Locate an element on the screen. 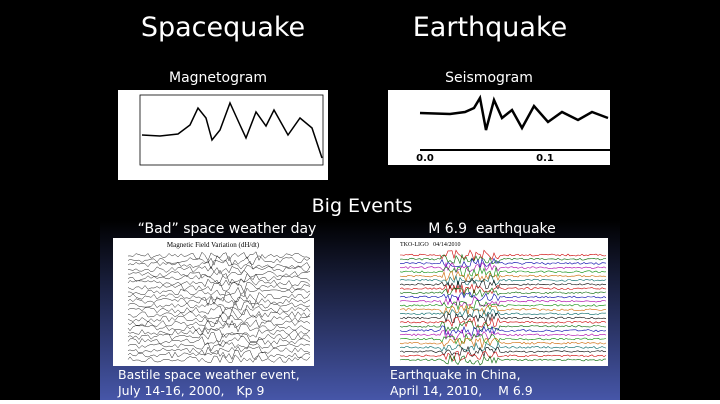 The image size is (720, 404). caption: July 14-16, 2000, Kp 9 is located at coordinates (191, 390).